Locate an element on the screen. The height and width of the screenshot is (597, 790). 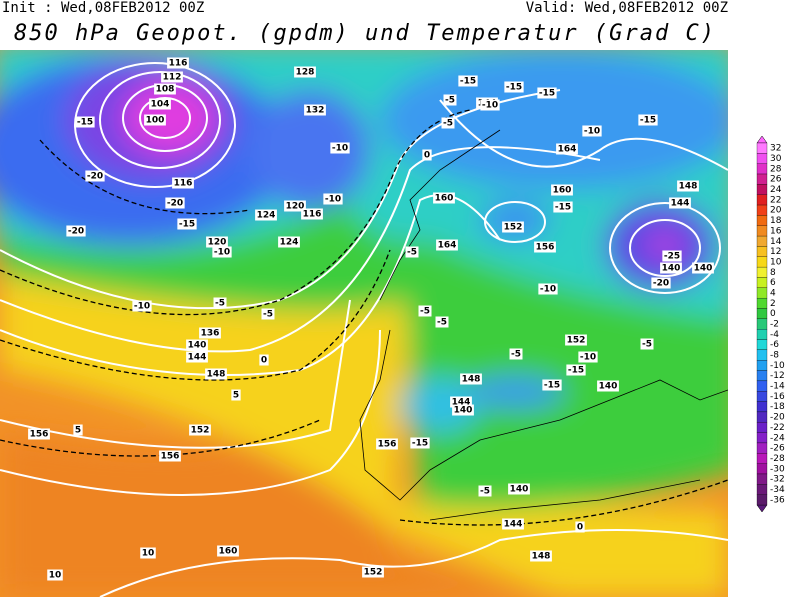
colorbar-label: -8 is located at coordinates (774, 356).